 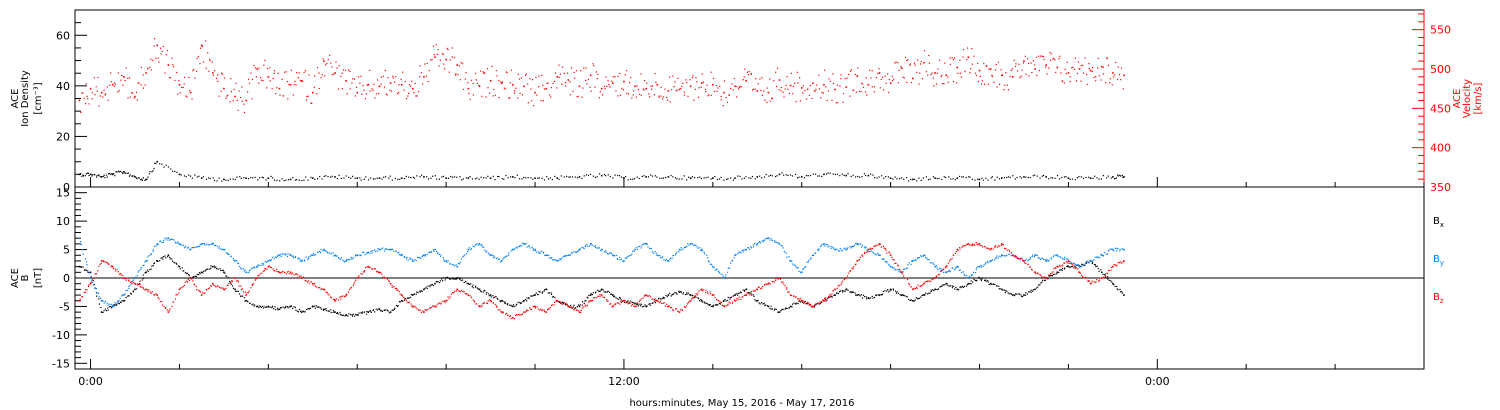 What do you see at coordinates (38, 278) in the screenshot?
I see `bottom-axis-label: [nT]` at bounding box center [38, 278].